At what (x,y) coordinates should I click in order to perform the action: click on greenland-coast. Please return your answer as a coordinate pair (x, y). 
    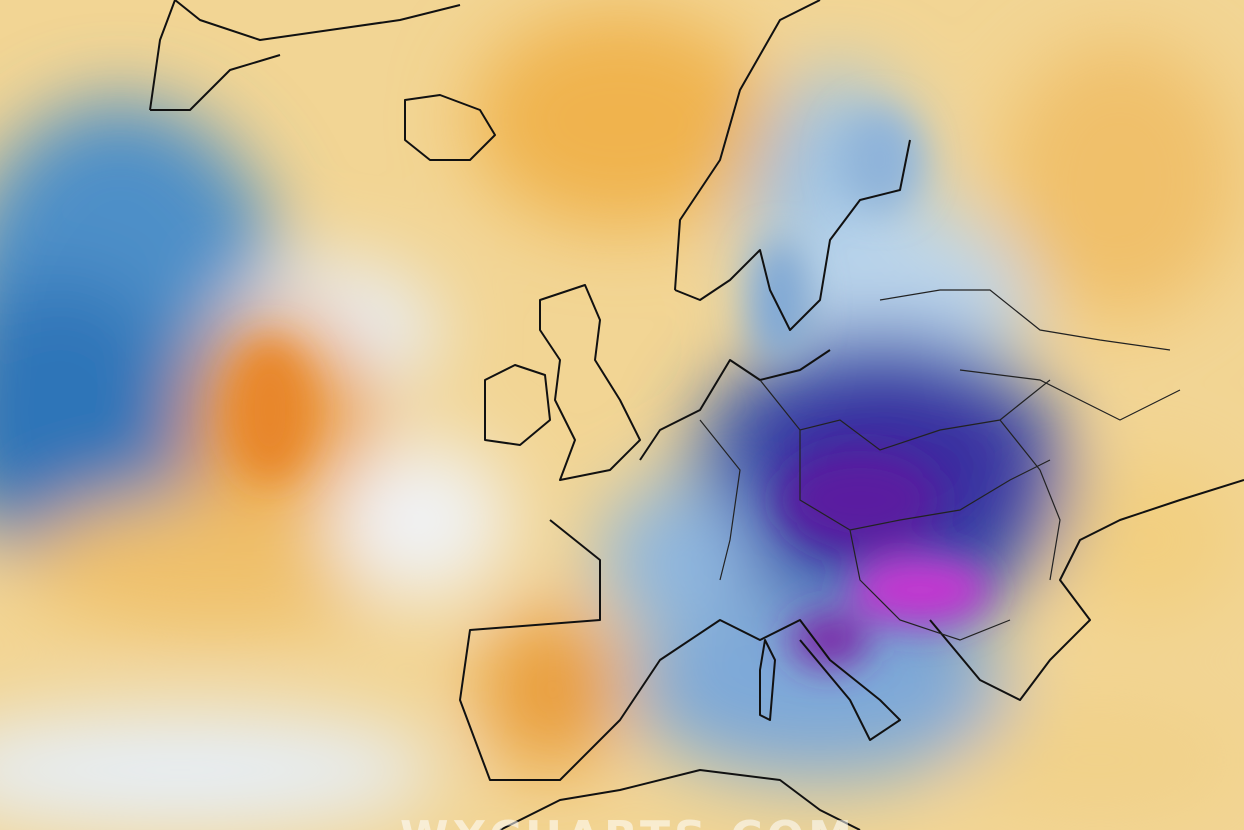
    Looking at the image, I should click on (305, 55).